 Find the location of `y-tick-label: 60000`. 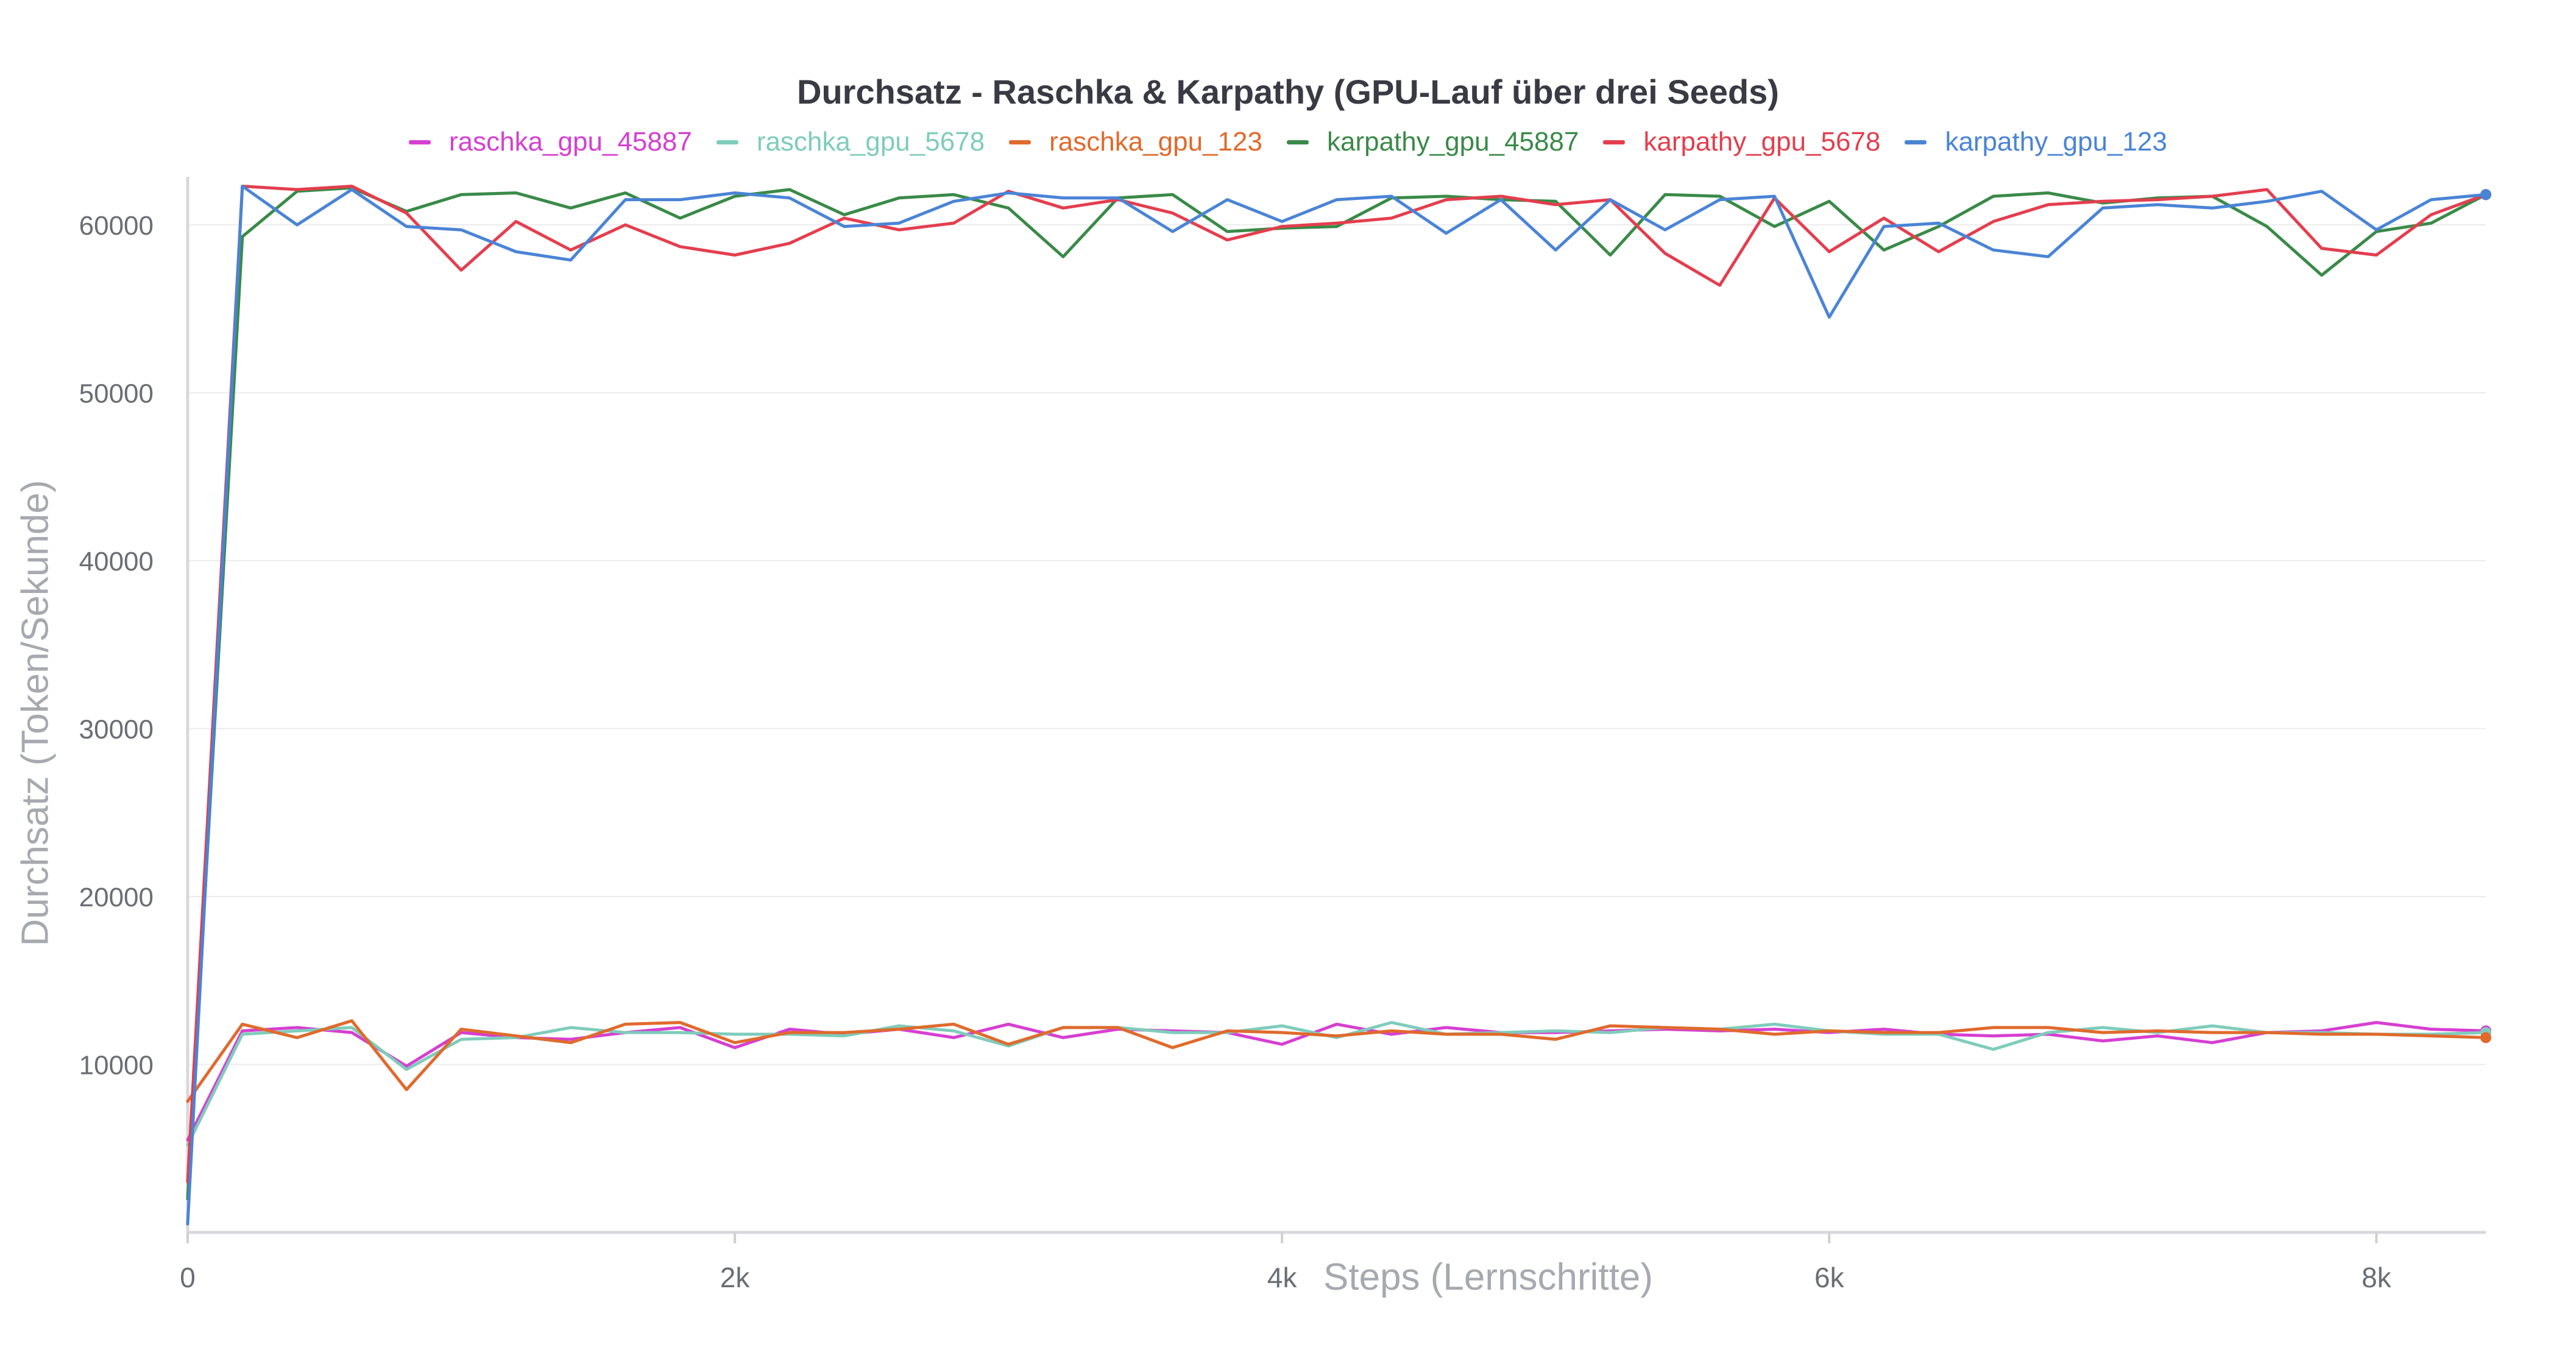

y-tick-label: 60000 is located at coordinates (116, 226).